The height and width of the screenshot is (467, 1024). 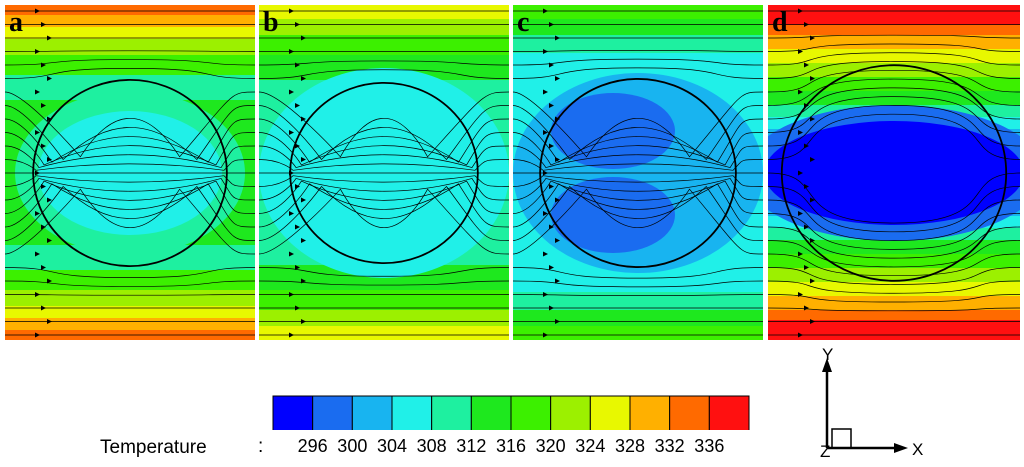 What do you see at coordinates (865, 405) in the screenshot?
I see `axes-icon` at bounding box center [865, 405].